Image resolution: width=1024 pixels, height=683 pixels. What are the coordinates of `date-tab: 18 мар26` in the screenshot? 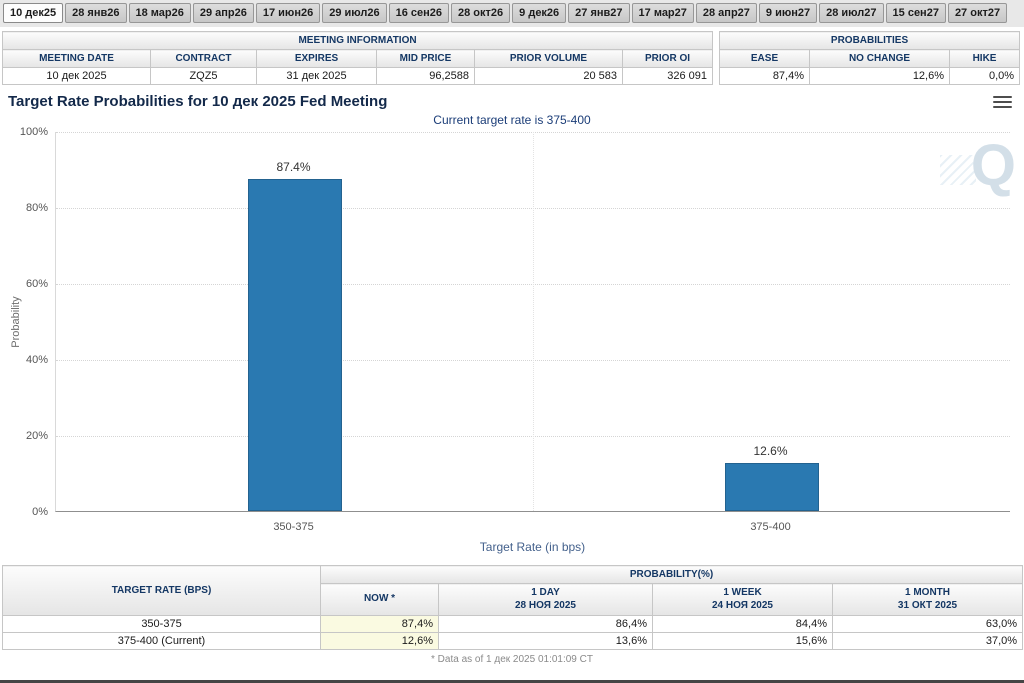 It's located at (159, 13).